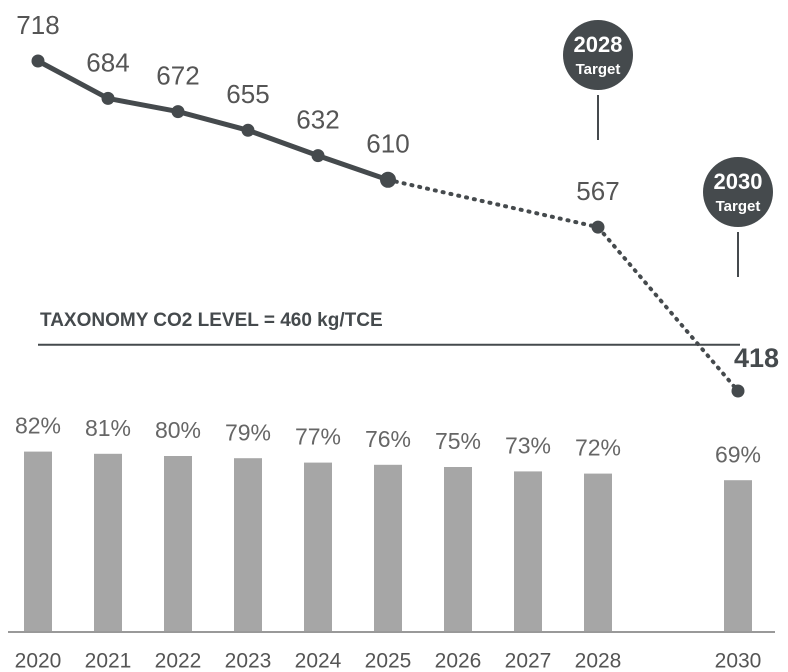 This screenshot has width=788, height=672. I want to click on point-label: 610, so click(387, 144).